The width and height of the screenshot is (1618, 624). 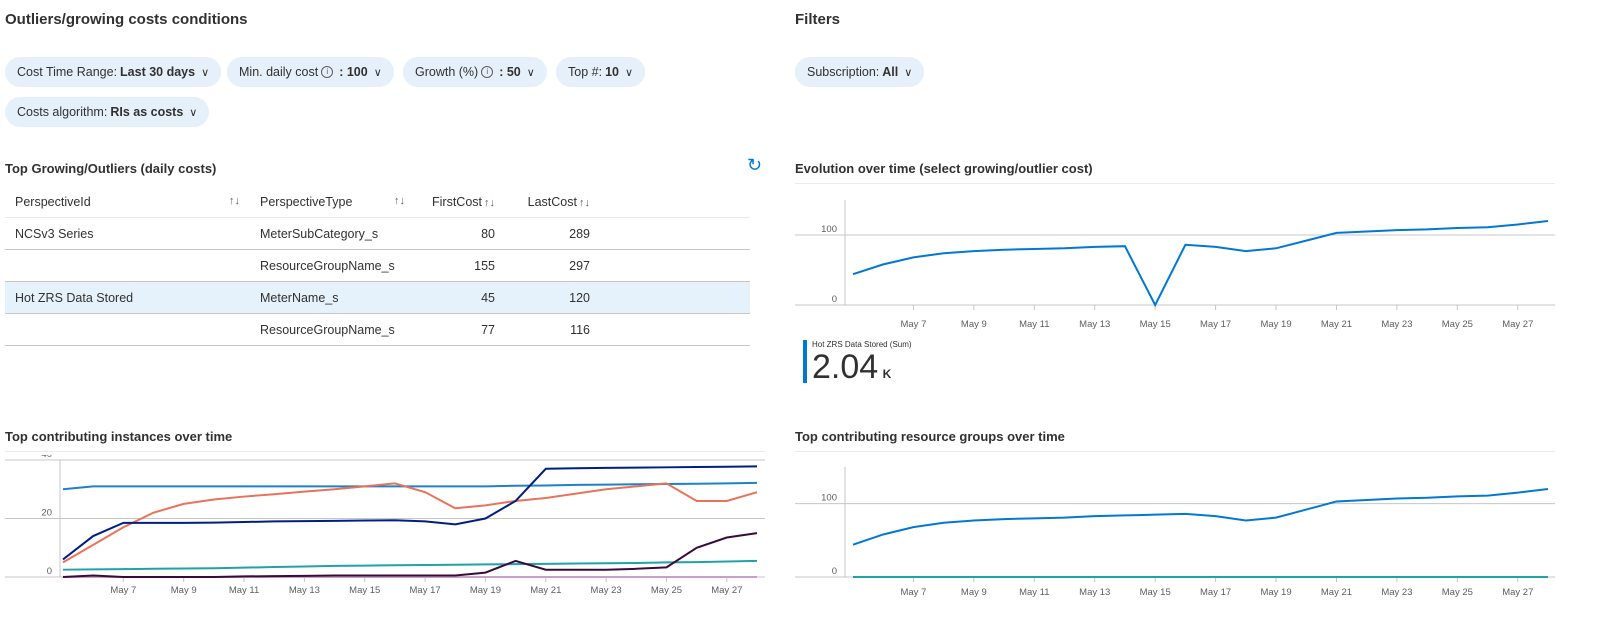 I want to click on table-cell: 297, so click(x=552, y=265).